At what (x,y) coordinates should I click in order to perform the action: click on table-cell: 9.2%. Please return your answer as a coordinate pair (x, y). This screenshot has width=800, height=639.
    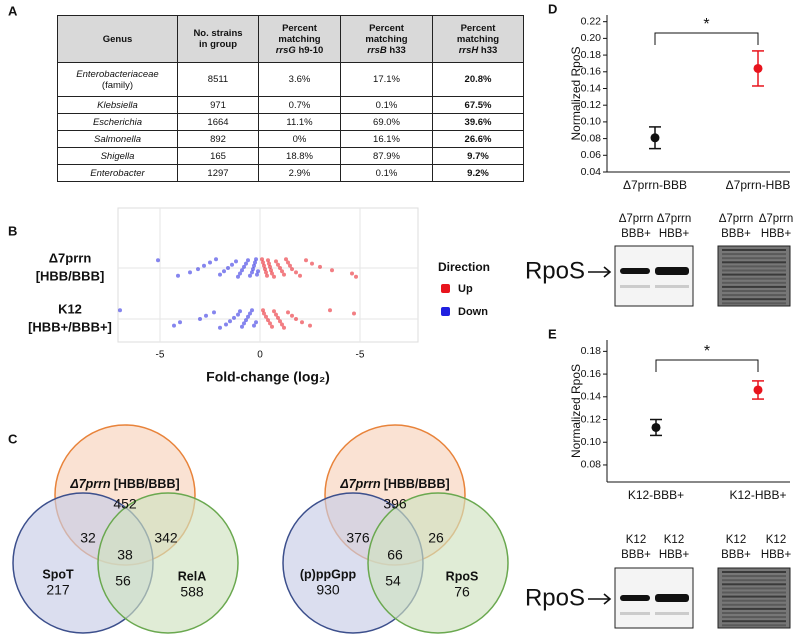
    Looking at the image, I should click on (478, 173).